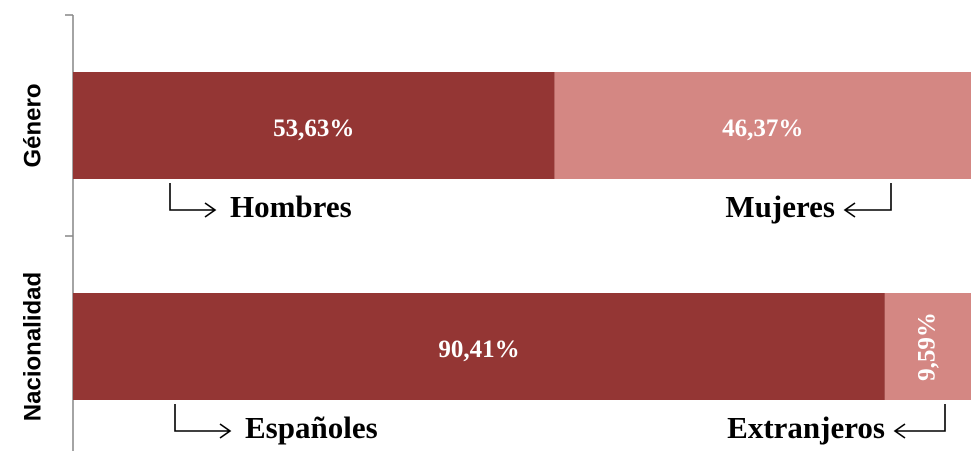  Describe the element at coordinates (780, 206) in the screenshot. I see `segment-annotation: Mujeres` at that location.